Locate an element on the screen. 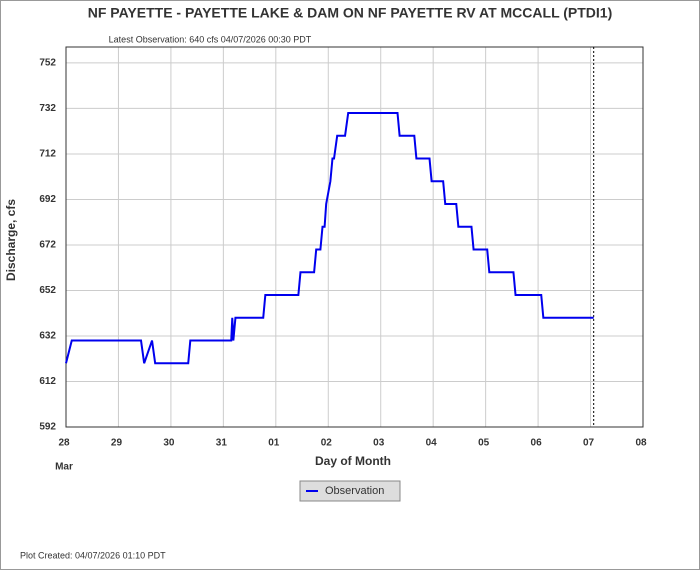 Image resolution: width=700 pixels, height=570 pixels. x-tick-label: 07 is located at coordinates (589, 443).